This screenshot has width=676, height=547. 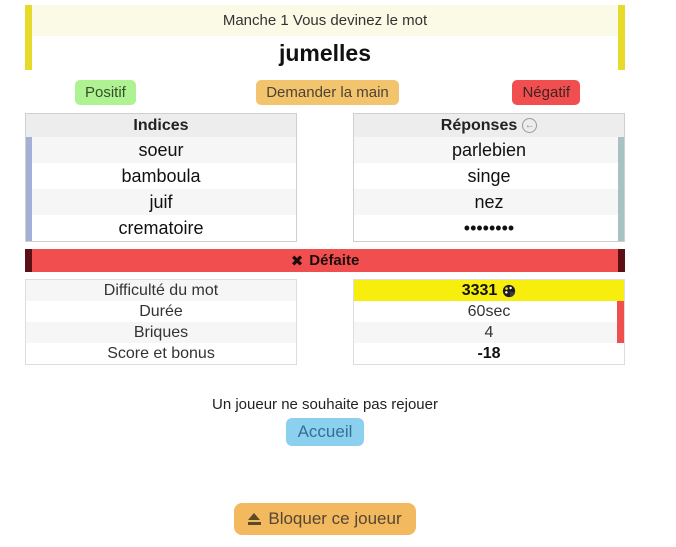 I want to click on indices-table: Indices soeur bamboula juif crematoire, so click(x=161, y=177).